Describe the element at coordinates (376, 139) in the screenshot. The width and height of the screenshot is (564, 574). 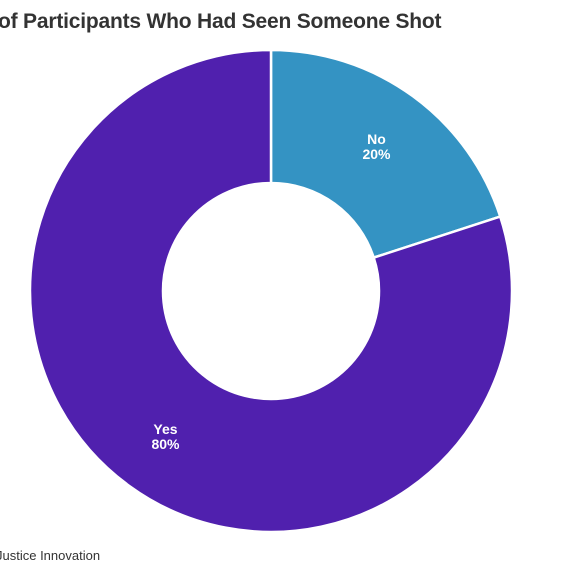
I see `slice-label-no: No` at that location.